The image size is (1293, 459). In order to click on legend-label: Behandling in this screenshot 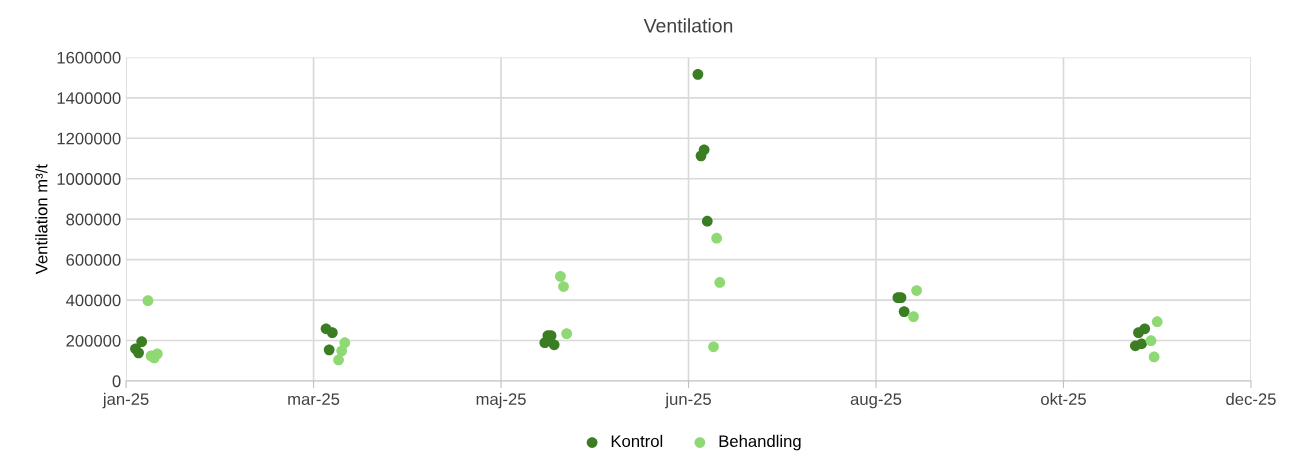, I will do `click(760, 442)`.